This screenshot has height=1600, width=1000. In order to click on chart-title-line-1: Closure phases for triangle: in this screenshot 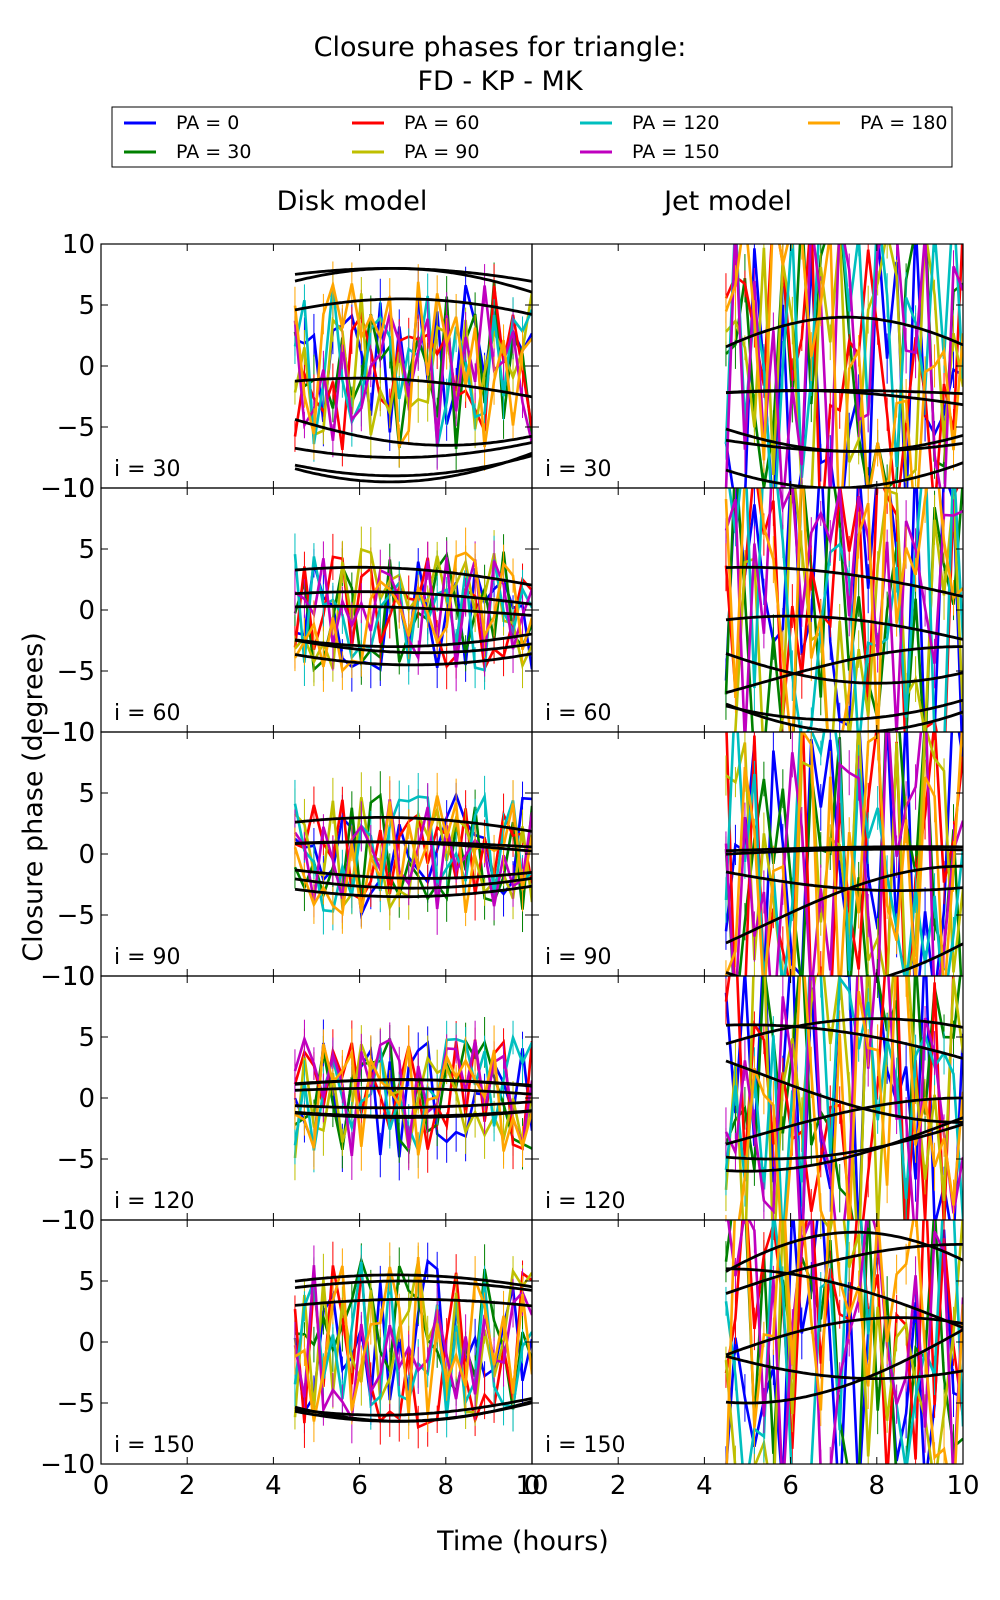, I will do `click(500, 47)`.